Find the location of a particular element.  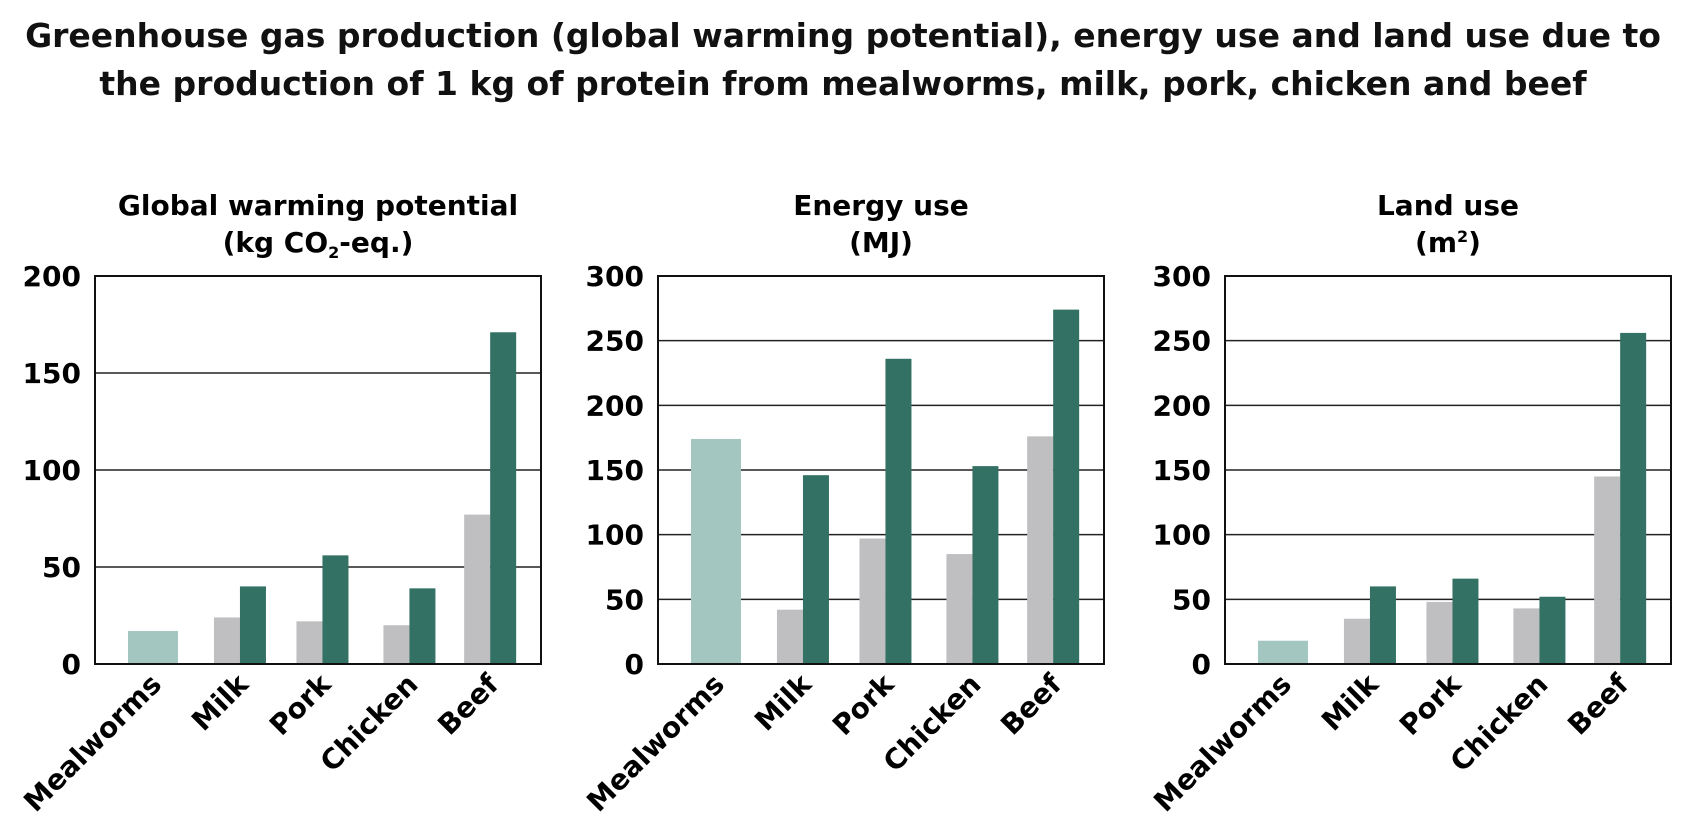

unit-prefix: (kg CO is located at coordinates (276, 242).